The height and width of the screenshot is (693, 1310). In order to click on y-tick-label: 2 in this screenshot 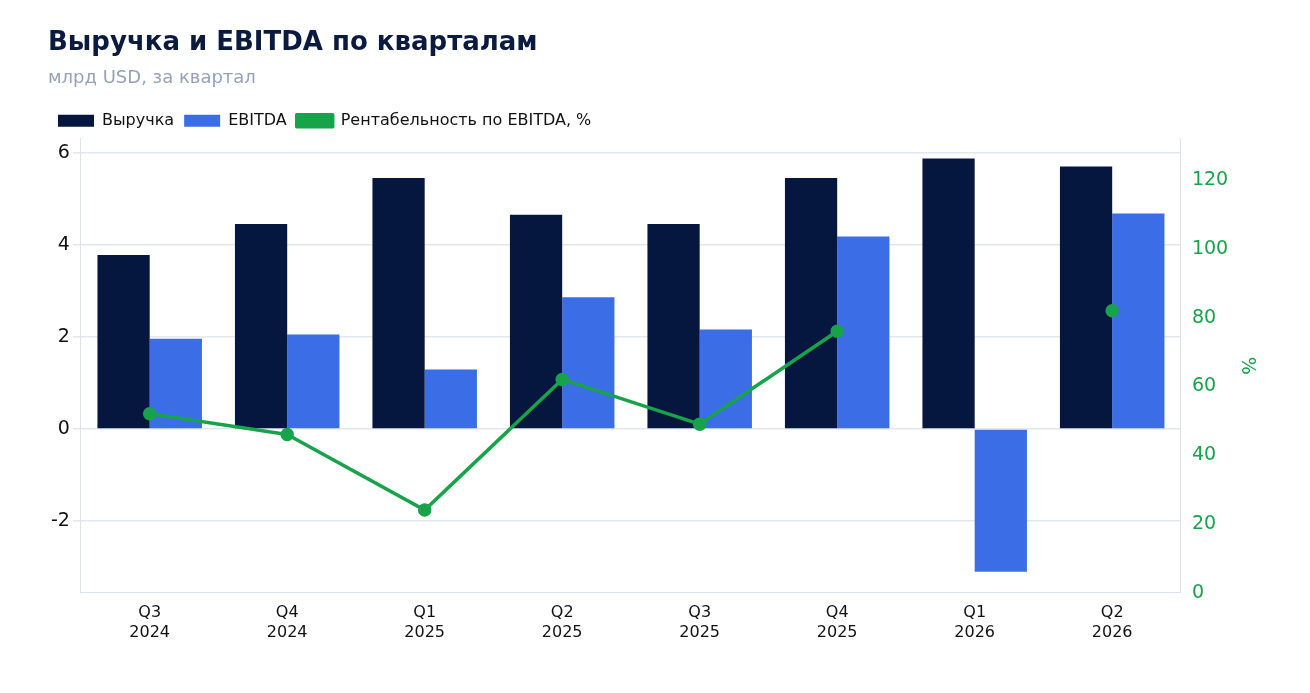, I will do `click(63, 334)`.